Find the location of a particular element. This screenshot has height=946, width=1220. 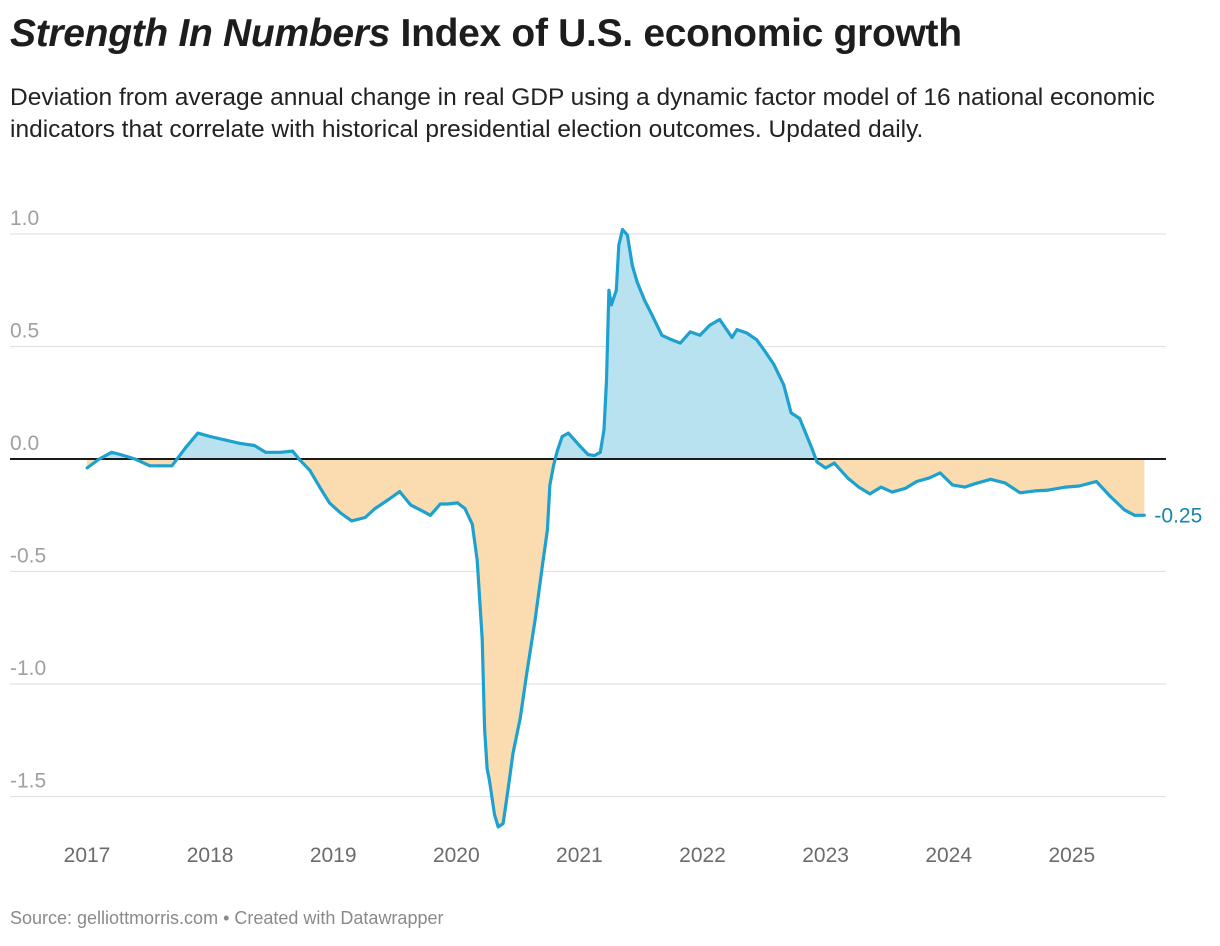

x-tick-label: 2024 is located at coordinates (948, 855).